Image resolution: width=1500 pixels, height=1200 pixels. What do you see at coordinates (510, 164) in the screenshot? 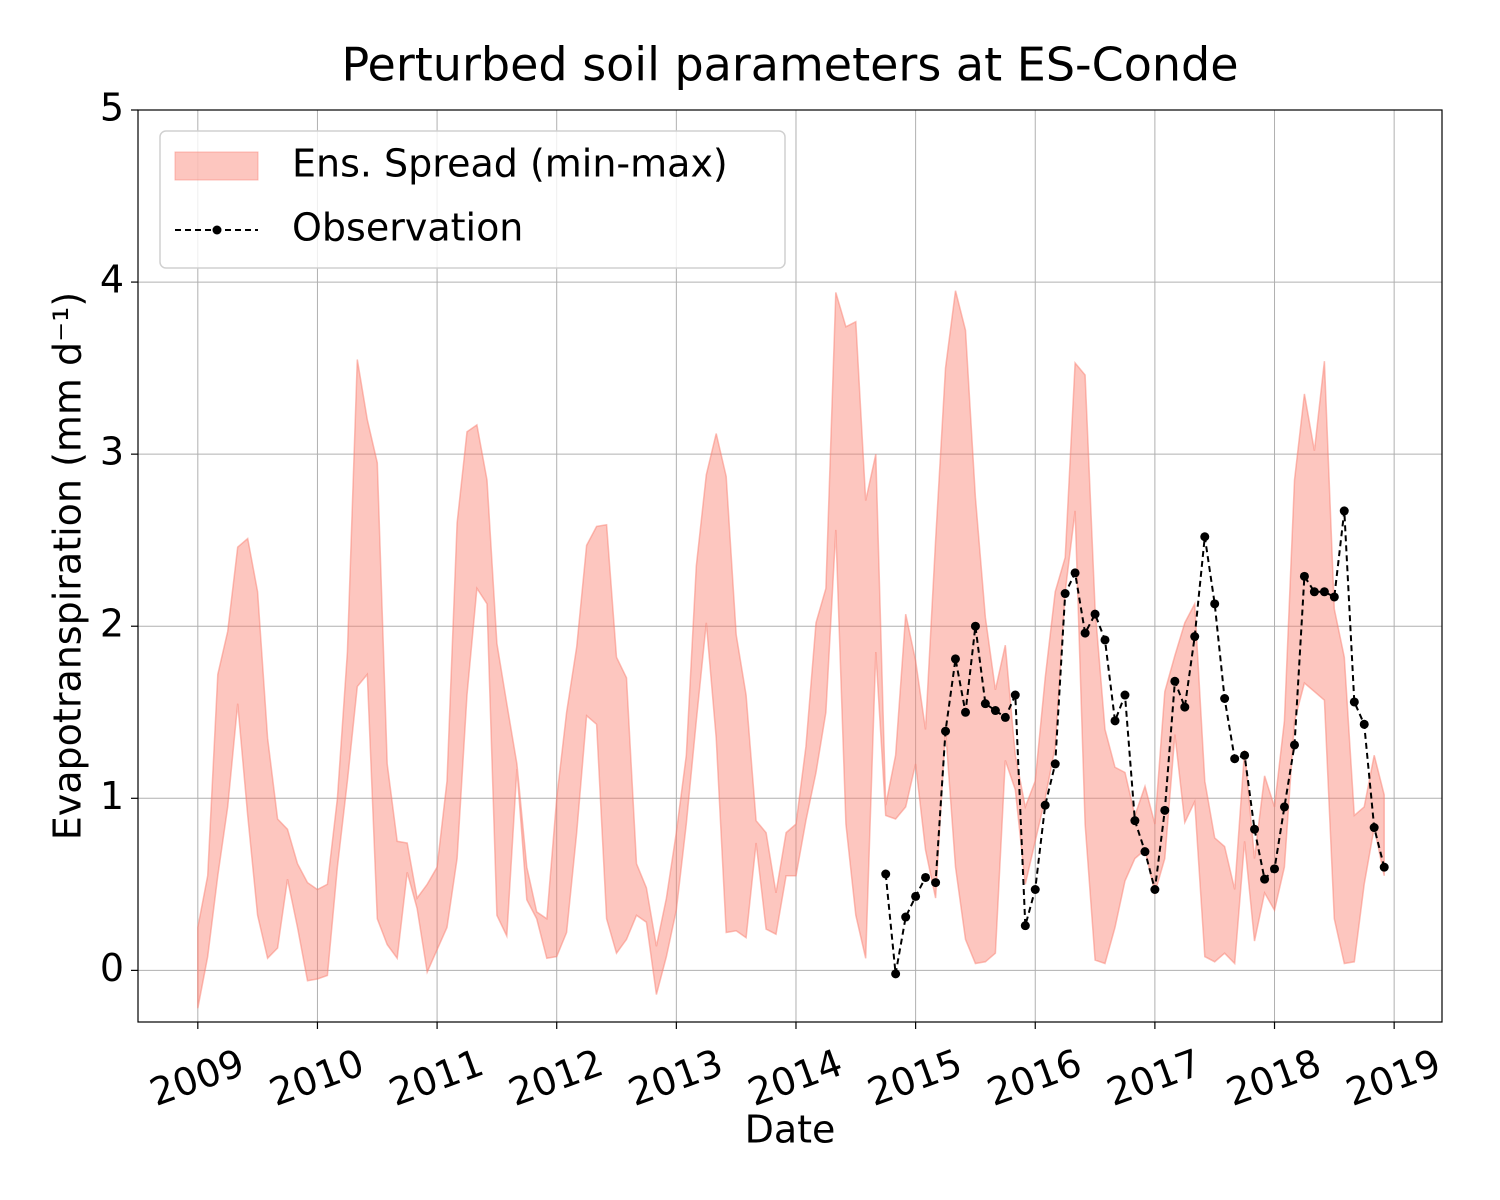
I see `legend-label: Ens. Spread (min-max)` at bounding box center [510, 164].